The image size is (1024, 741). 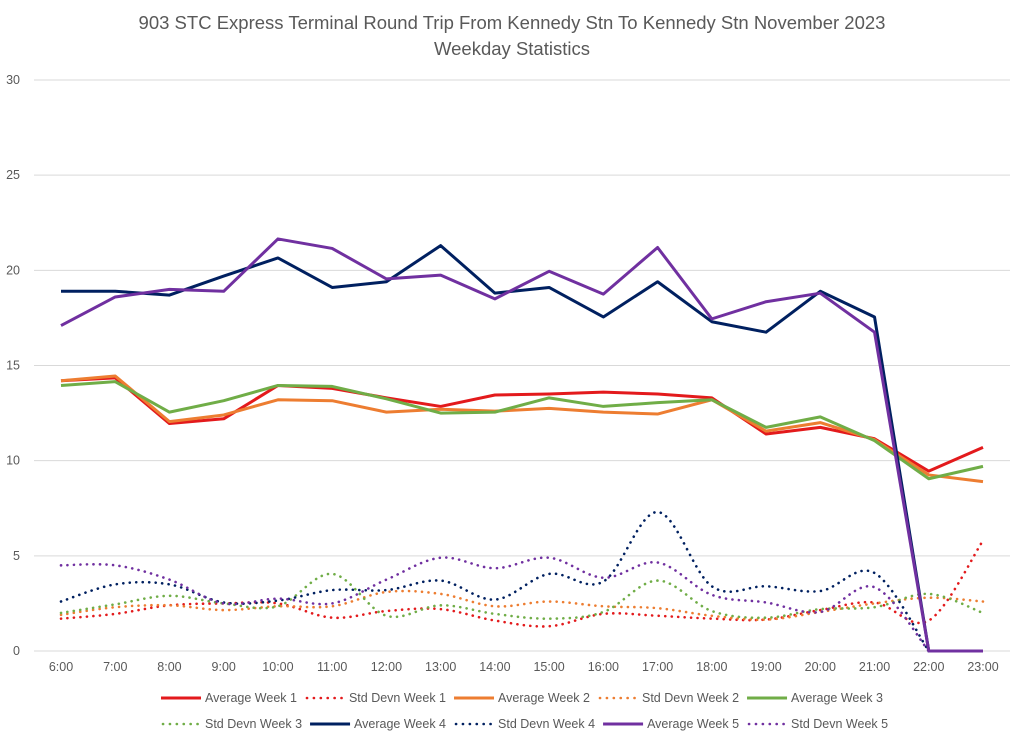 What do you see at coordinates (251, 698) in the screenshot?
I see `legend-label: Average Week 1` at bounding box center [251, 698].